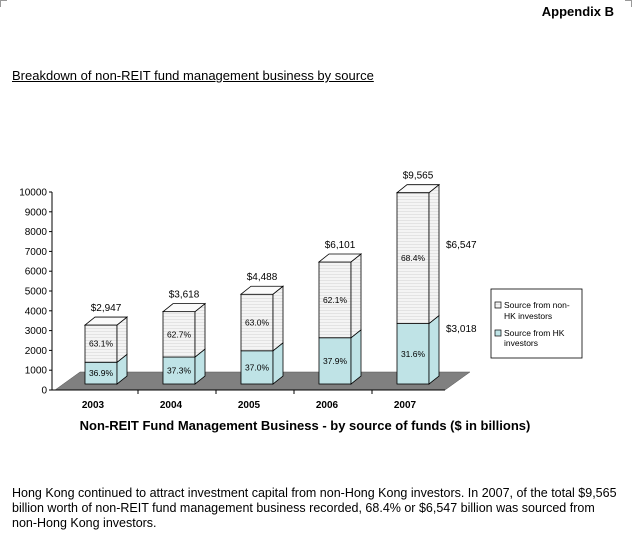  What do you see at coordinates (93, 405) in the screenshot?
I see `x-tick-label: 2003` at bounding box center [93, 405].